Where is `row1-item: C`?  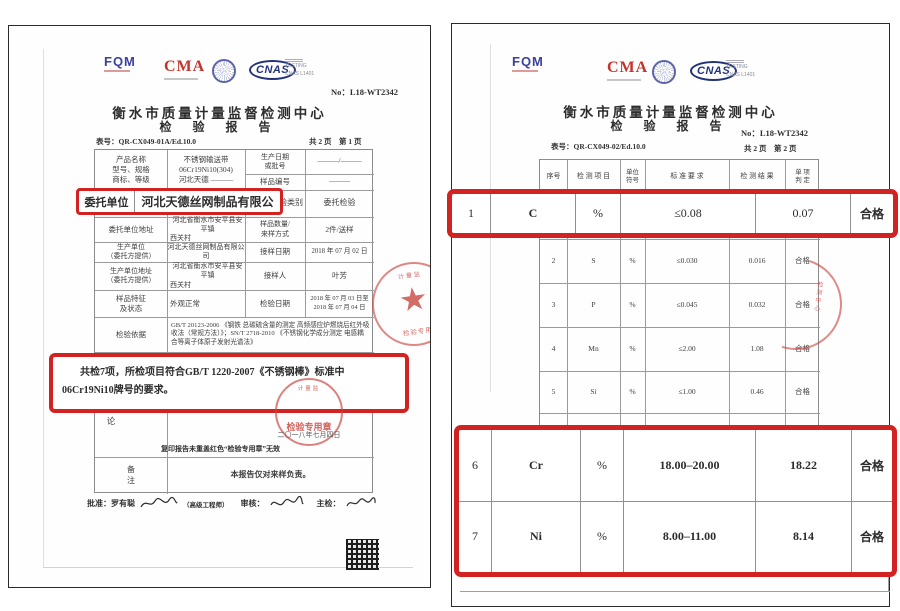 row1-item: C is located at coordinates (533, 213).